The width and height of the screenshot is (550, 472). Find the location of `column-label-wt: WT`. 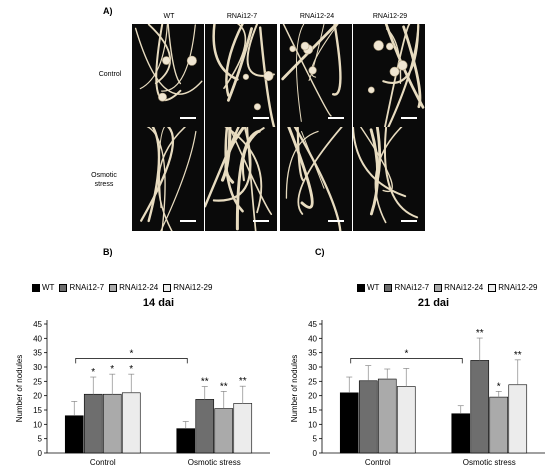

column-label-wt: WT is located at coordinates (169, 16).